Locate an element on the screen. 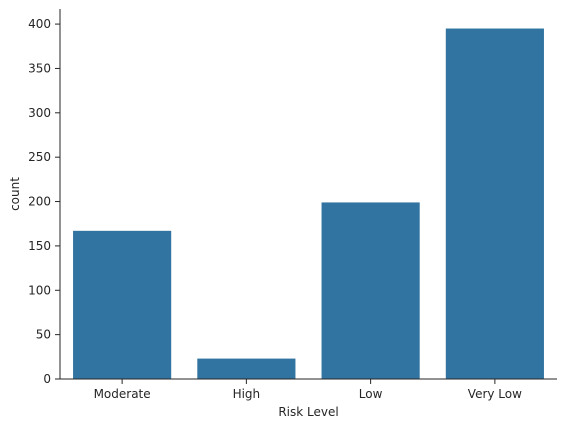 The width and height of the screenshot is (566, 428). bar-high is located at coordinates (246, 368).